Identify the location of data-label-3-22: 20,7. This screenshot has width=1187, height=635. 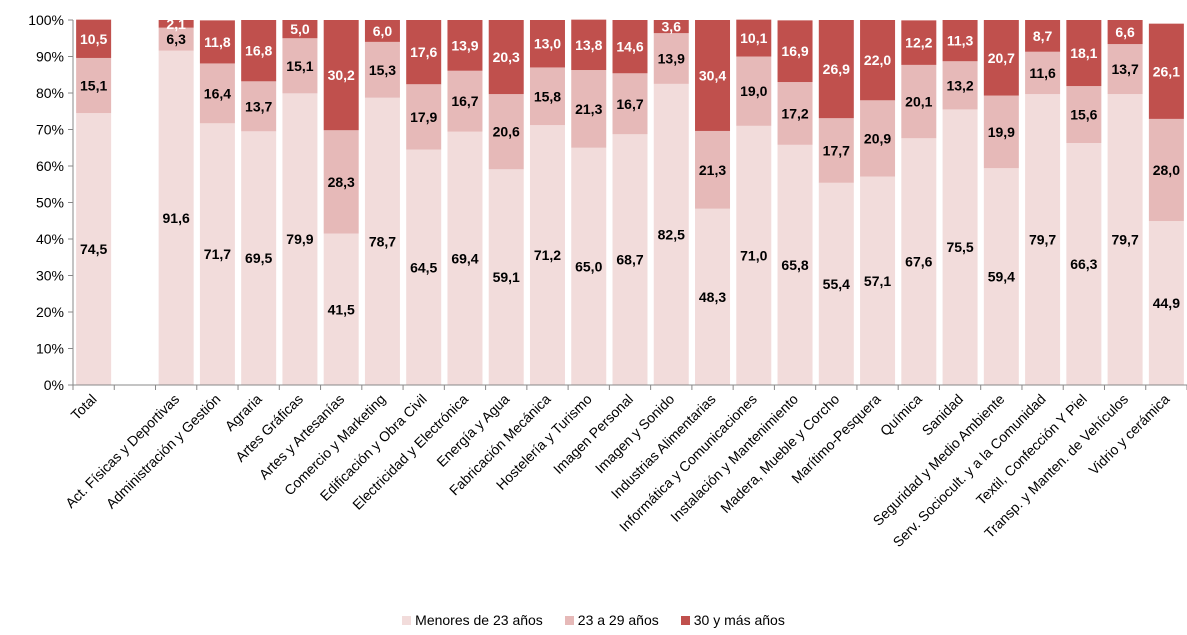
(1001, 58).